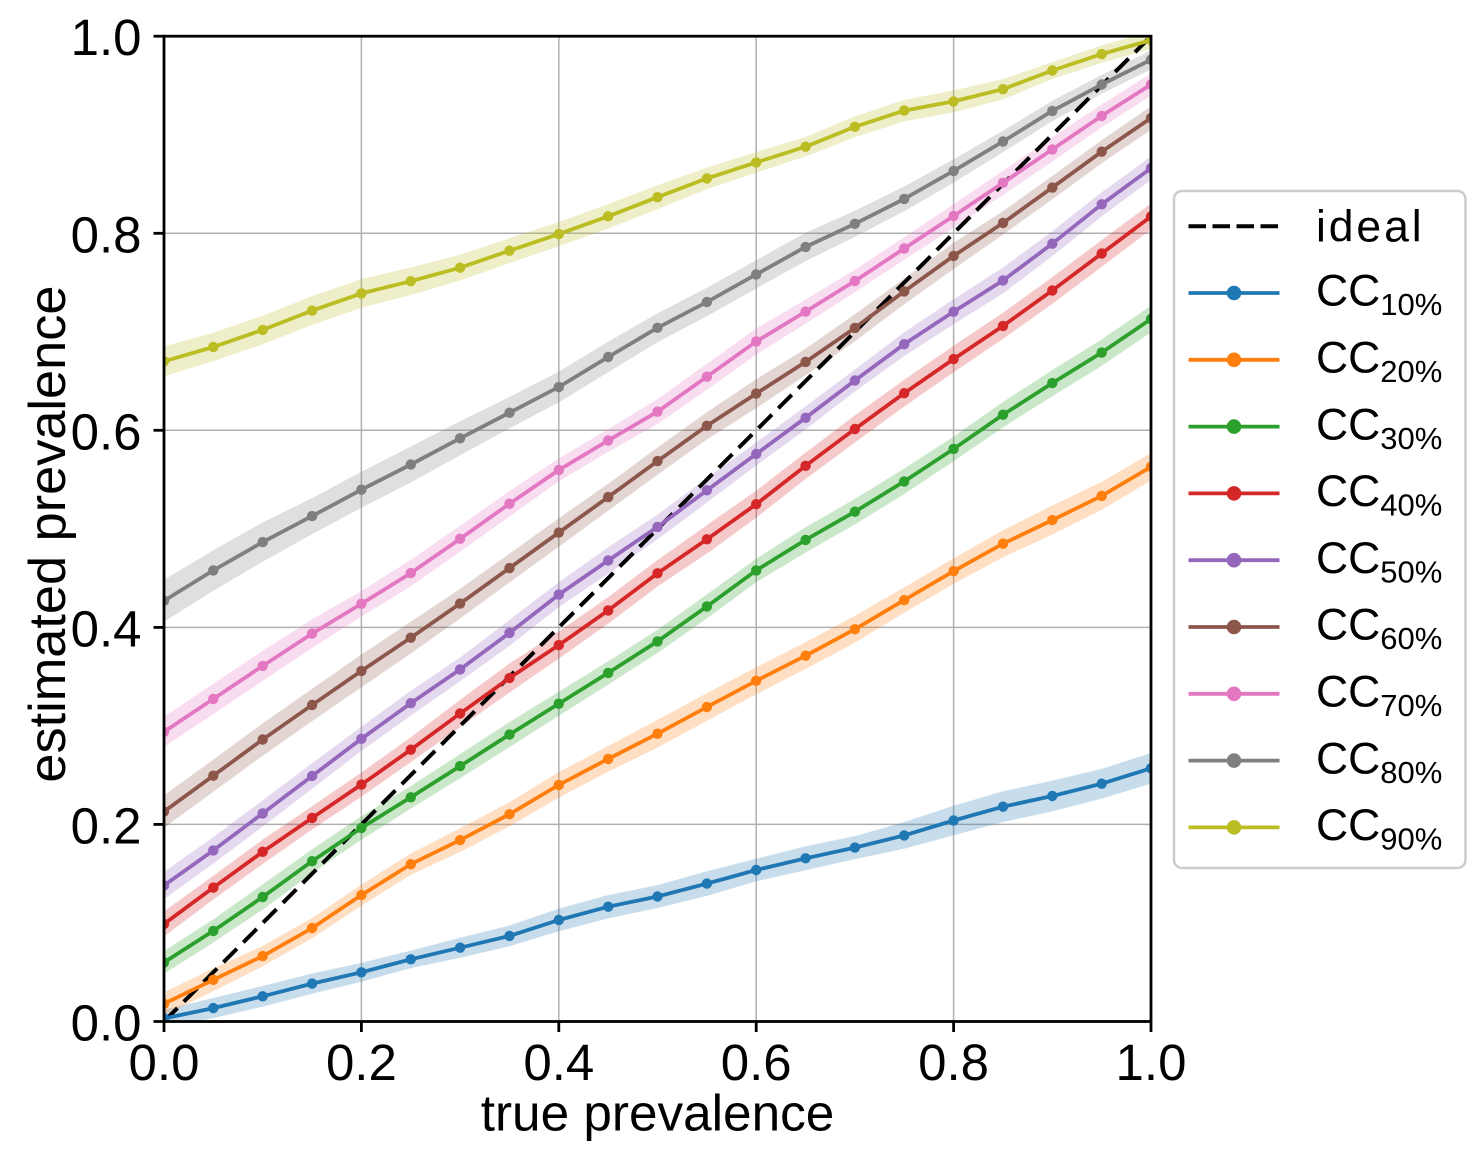 Image resolution: width=1483 pixels, height=1159 pixels. Describe the element at coordinates (1379, 295) in the screenshot. I see `svg-text: CC10%` at that location.